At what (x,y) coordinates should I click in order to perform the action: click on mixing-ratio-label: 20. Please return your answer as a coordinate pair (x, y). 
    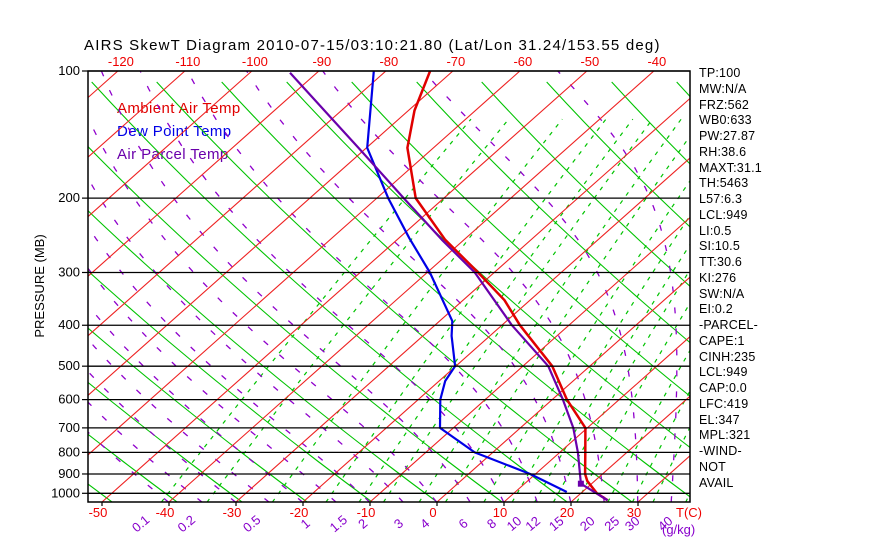
    Looking at the image, I should click on (587, 523).